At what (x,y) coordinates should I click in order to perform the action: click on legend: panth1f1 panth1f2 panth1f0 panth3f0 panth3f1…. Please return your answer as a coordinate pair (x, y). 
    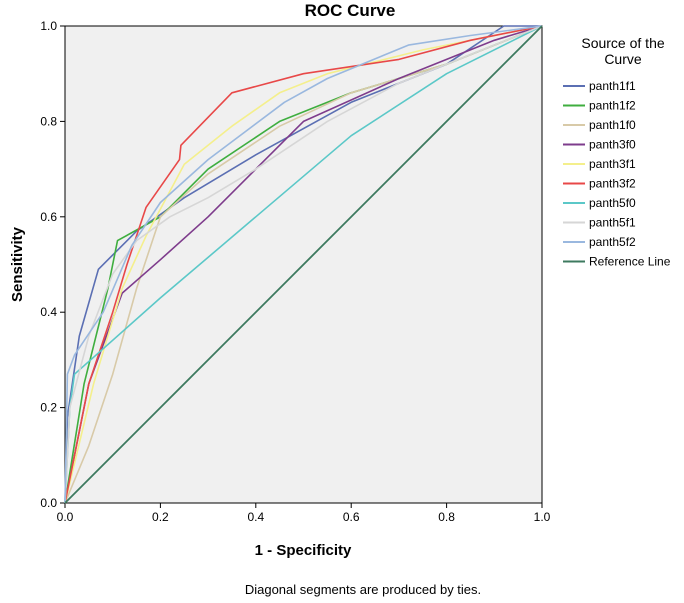
    Looking at the image, I should click on (617, 174).